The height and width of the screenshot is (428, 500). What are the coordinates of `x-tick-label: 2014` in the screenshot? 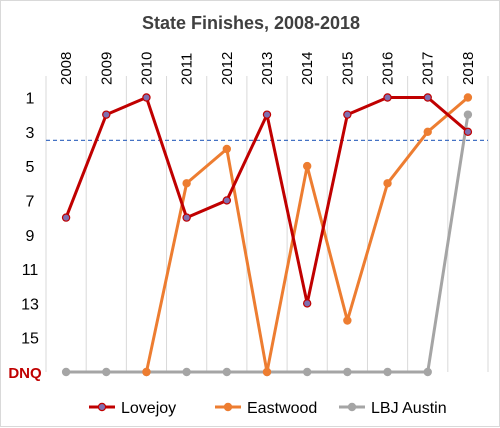 It's located at (307, 68).